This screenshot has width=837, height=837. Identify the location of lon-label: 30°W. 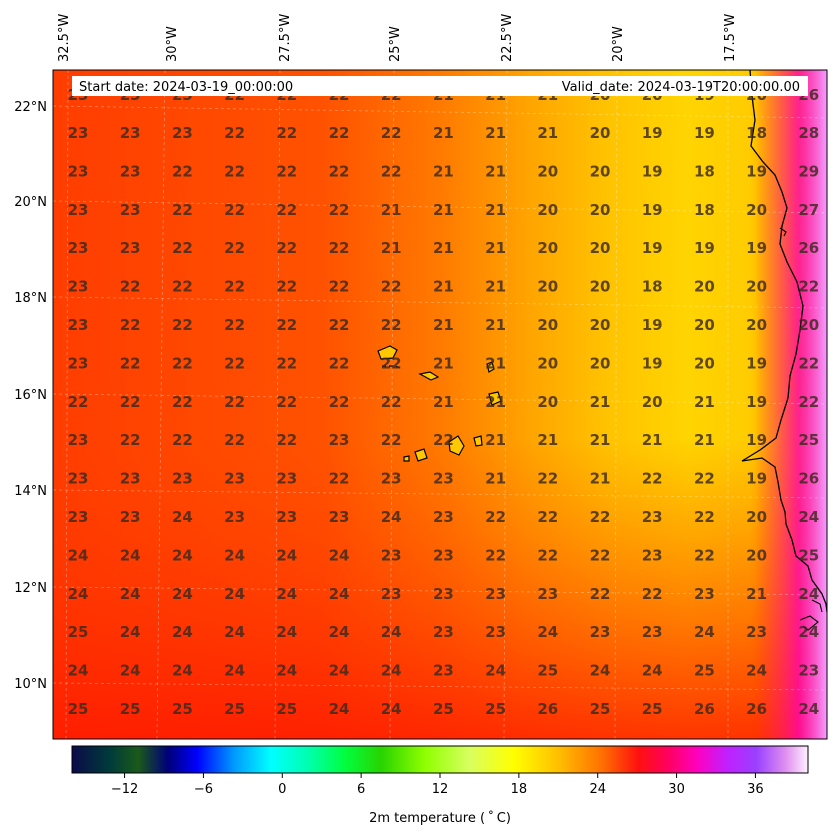
(172, 44).